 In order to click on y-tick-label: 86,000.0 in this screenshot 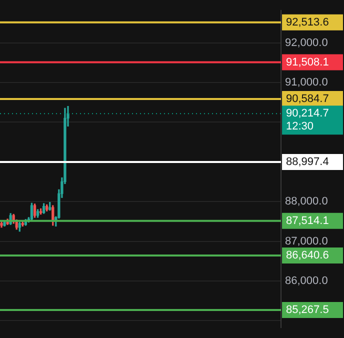, I will do `click(306, 280)`.